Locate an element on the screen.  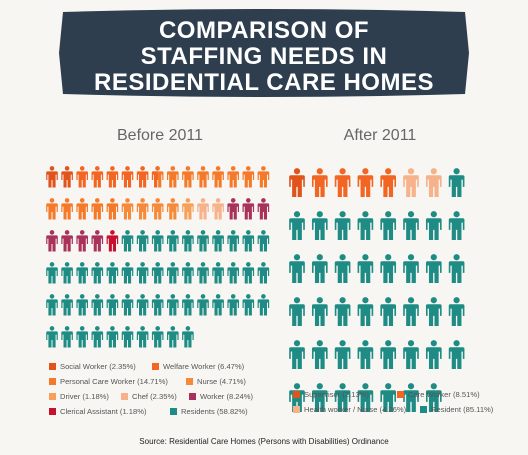
legend-label: Chef (2.35%) is located at coordinates (154, 396).